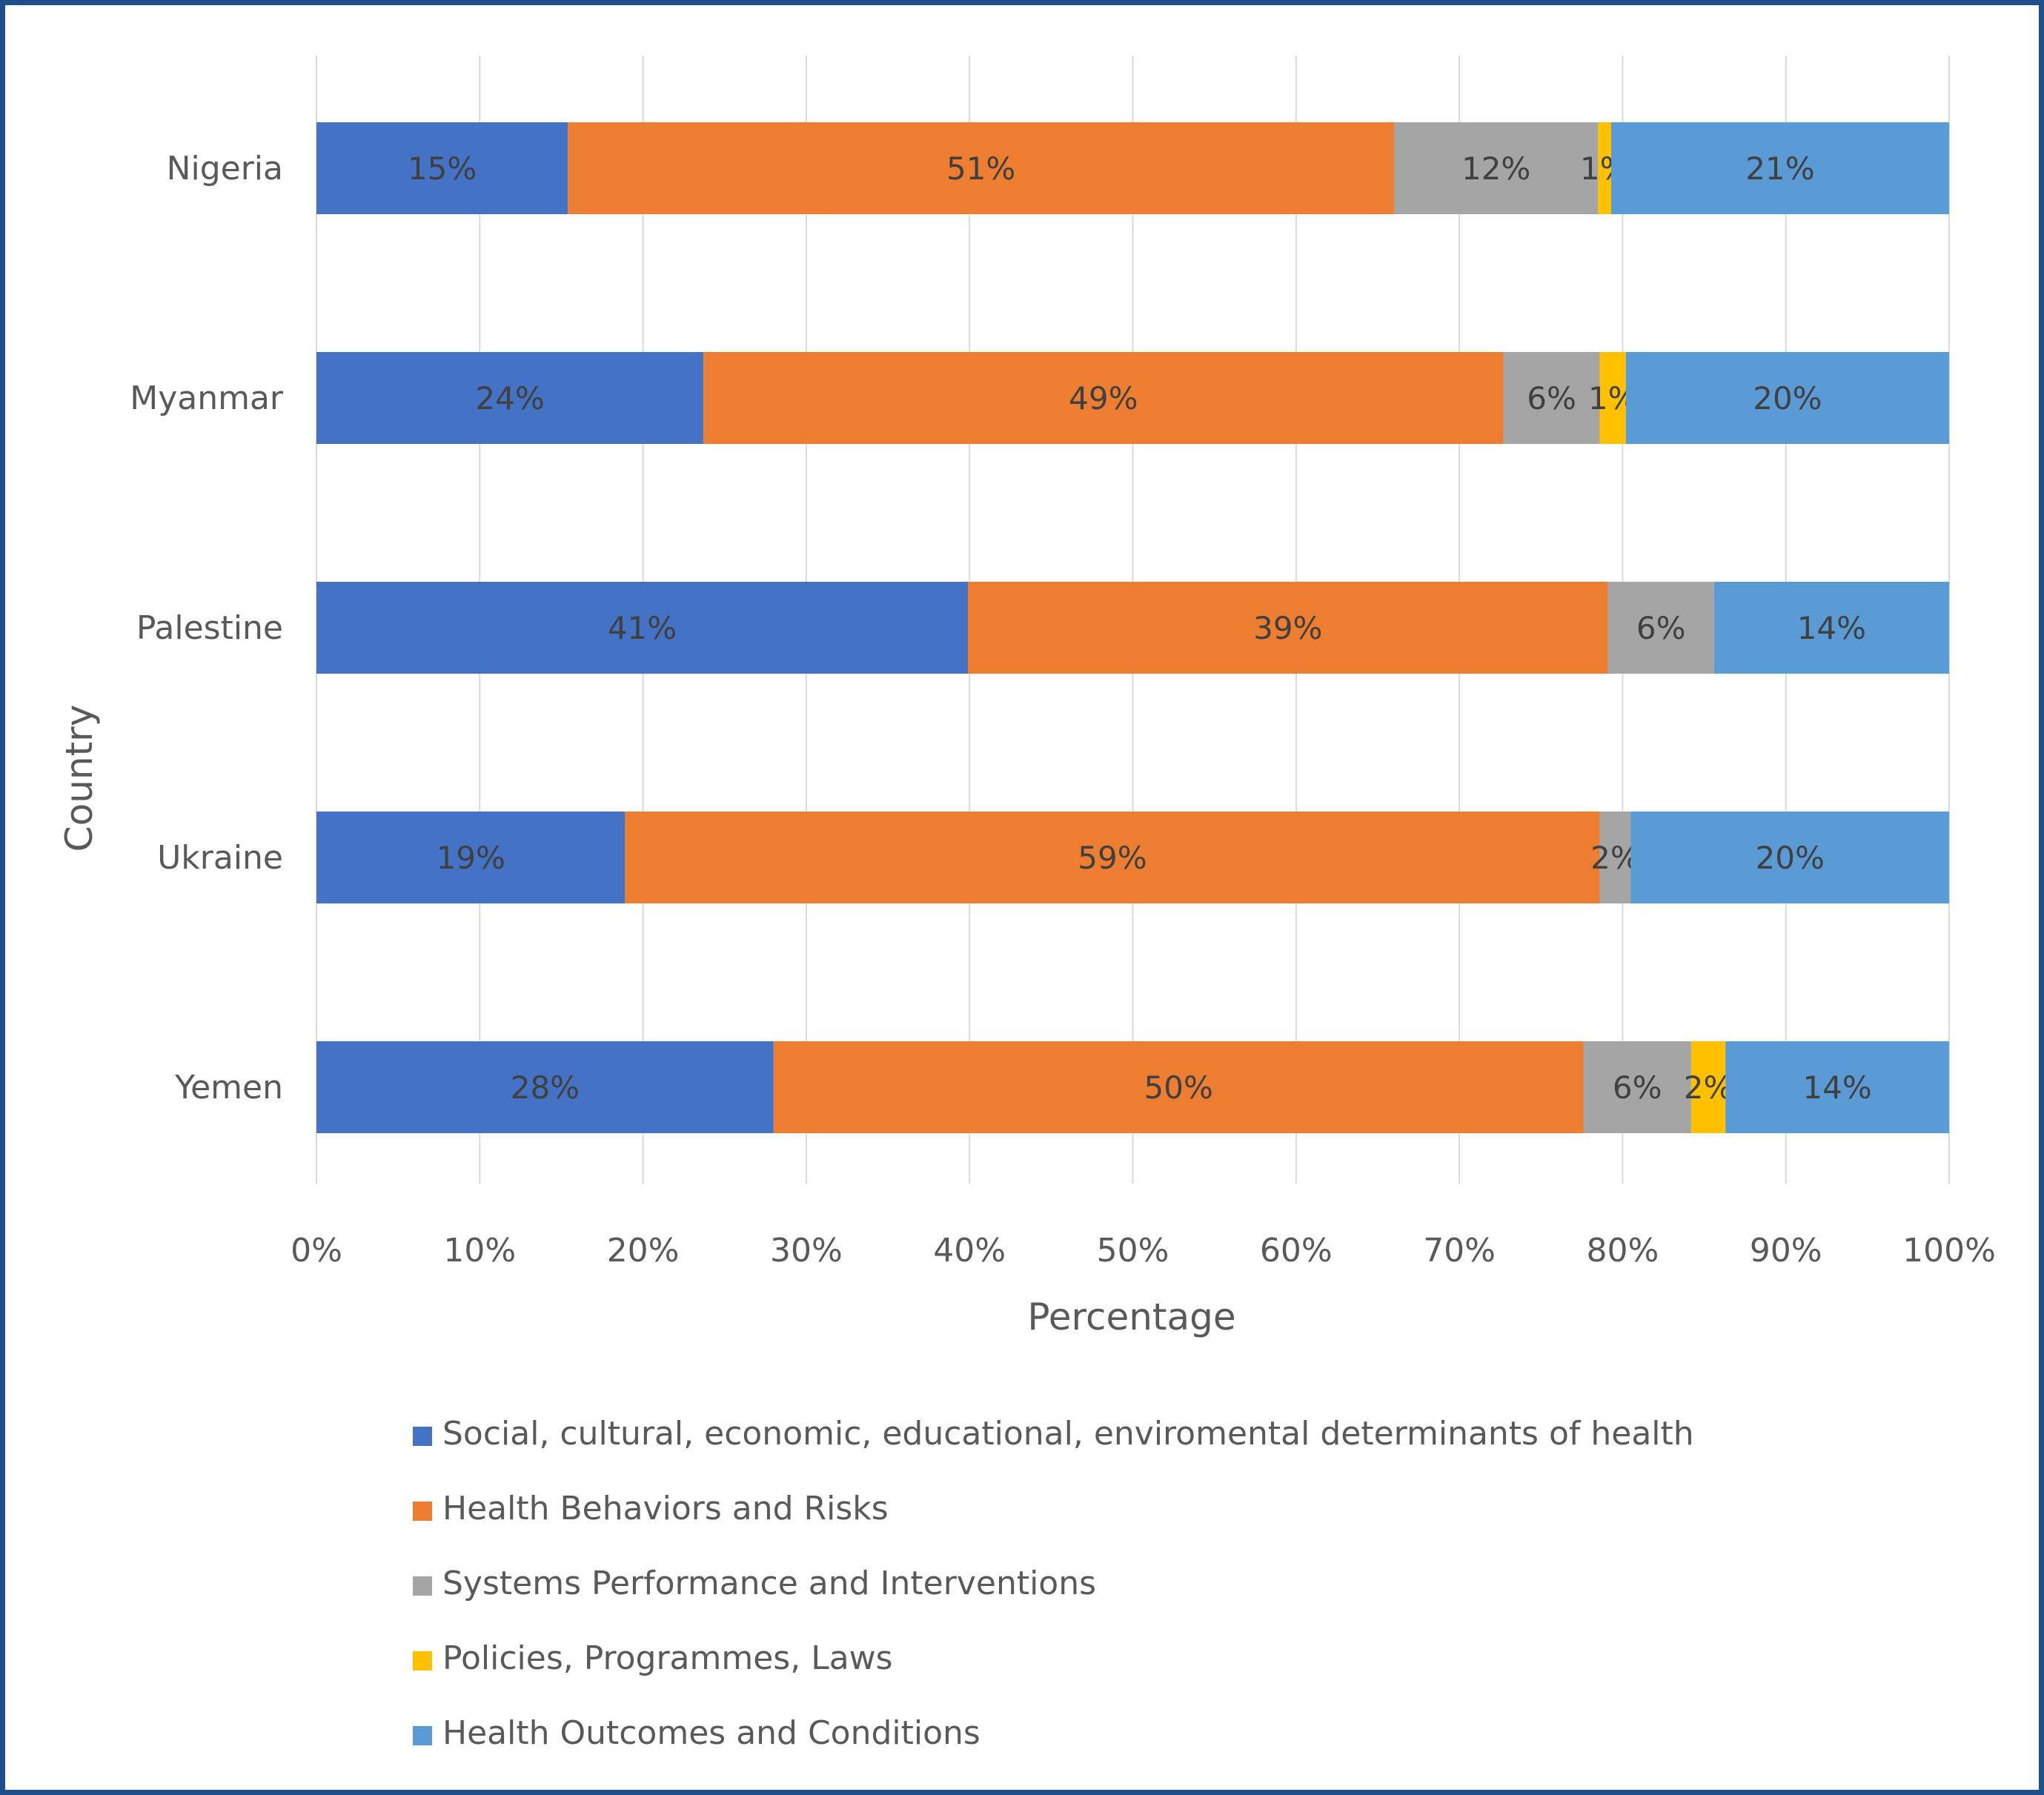  Describe the element at coordinates (1296, 1251) in the screenshot. I see `x-tick-label: 60%` at that location.